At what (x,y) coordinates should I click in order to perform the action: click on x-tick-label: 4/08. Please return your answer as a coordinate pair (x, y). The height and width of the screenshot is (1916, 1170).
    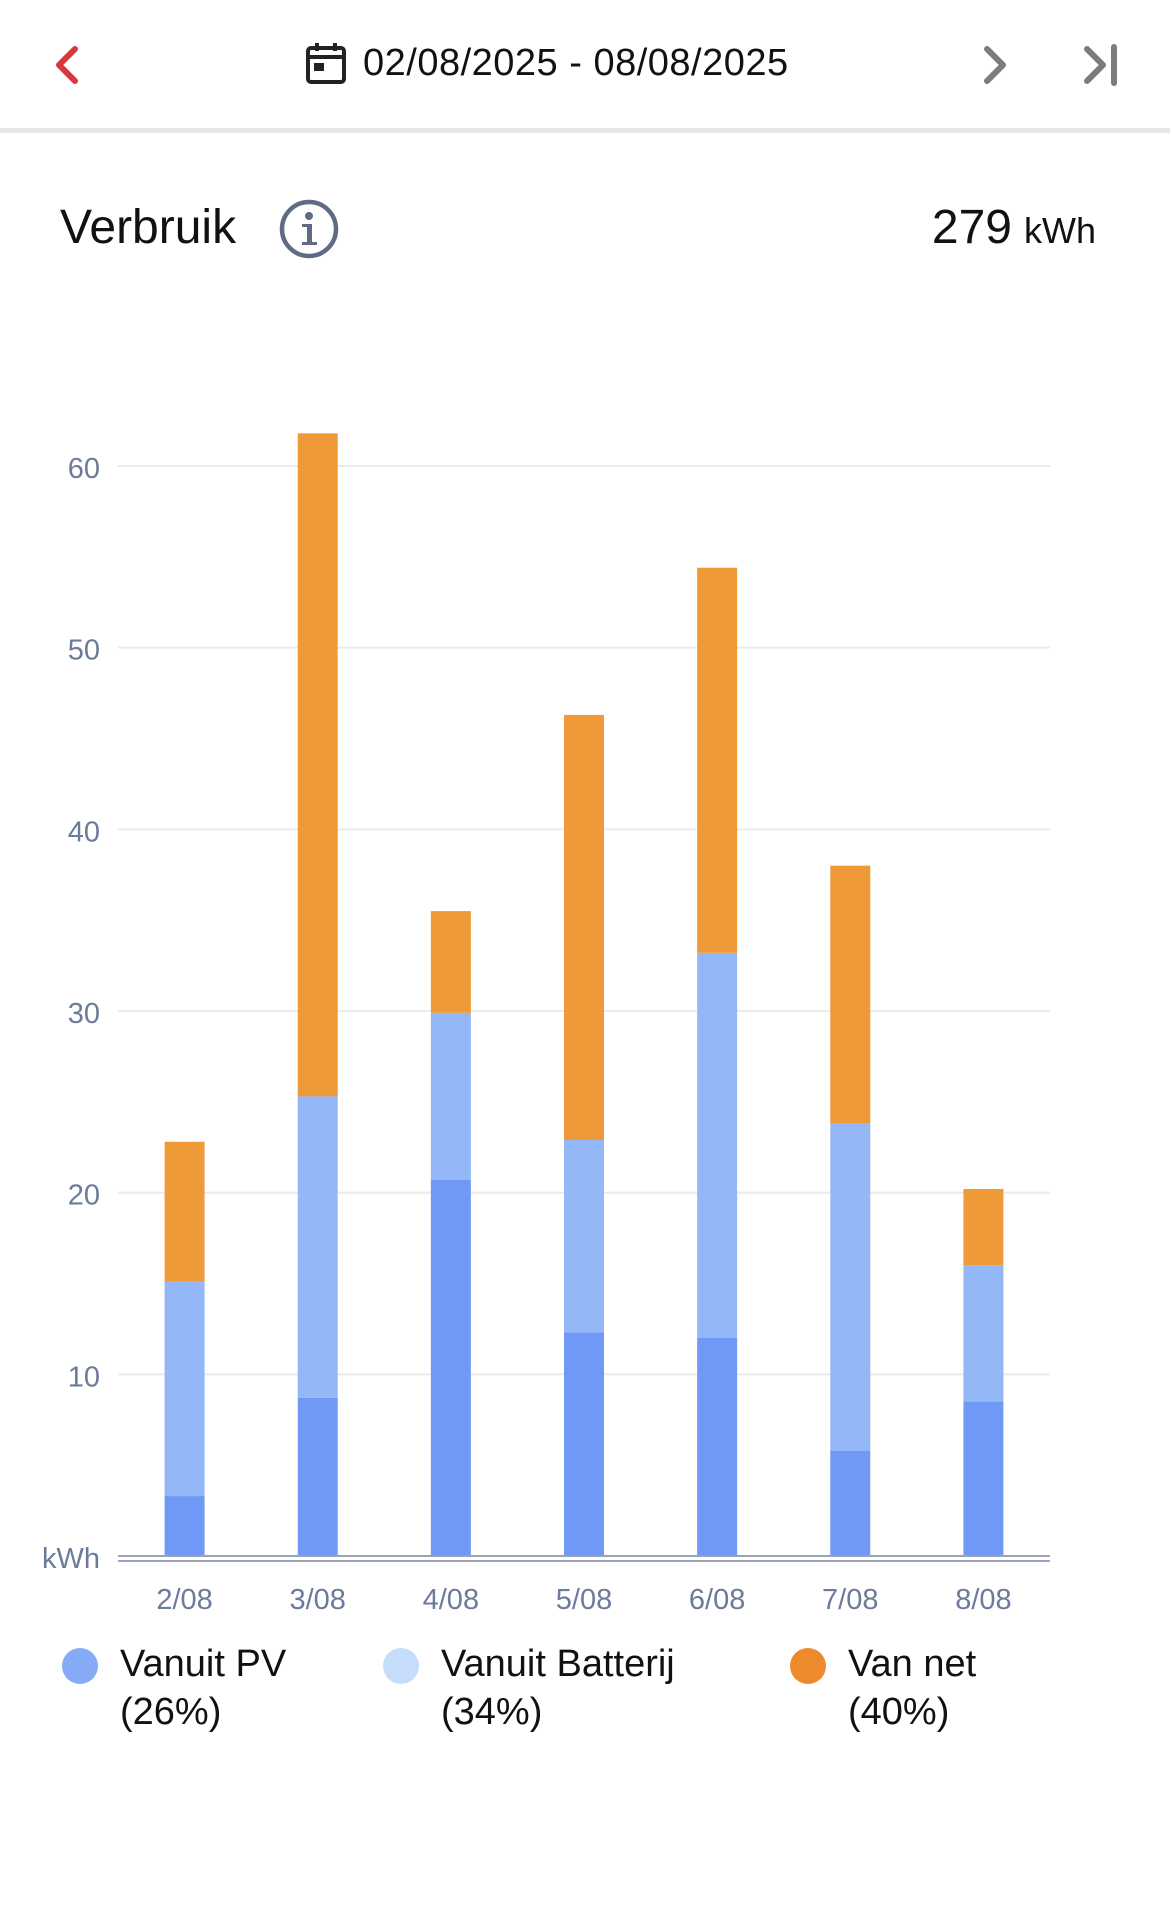
    Looking at the image, I should click on (451, 1600).